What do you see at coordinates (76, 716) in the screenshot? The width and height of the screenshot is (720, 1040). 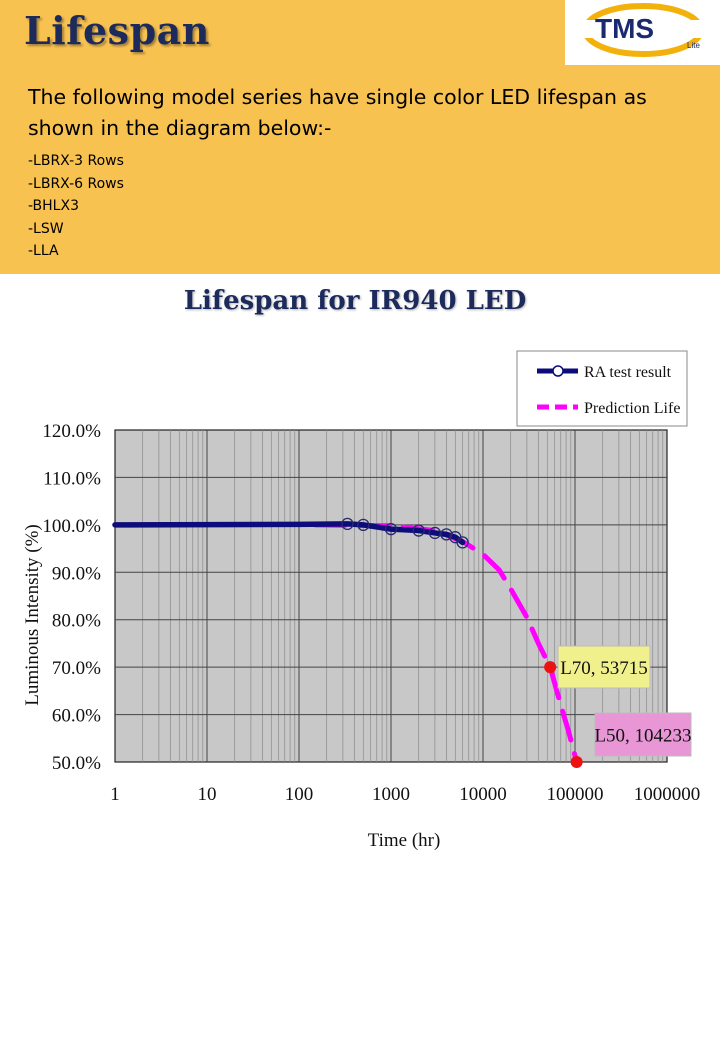 I see `y-tick-label: 60.0%` at bounding box center [76, 716].